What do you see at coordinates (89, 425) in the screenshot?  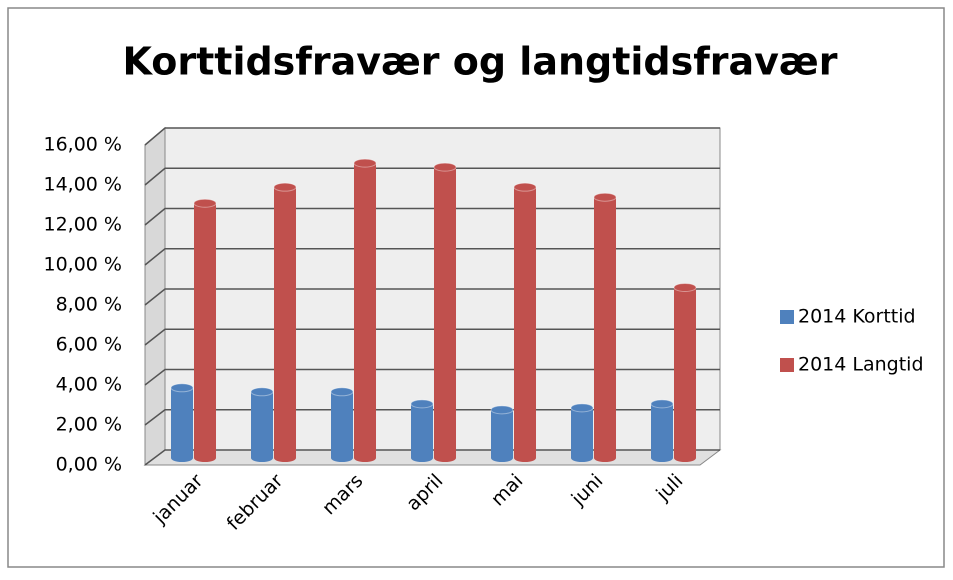 I see `y-tick-label: 2,00 %` at bounding box center [89, 425].